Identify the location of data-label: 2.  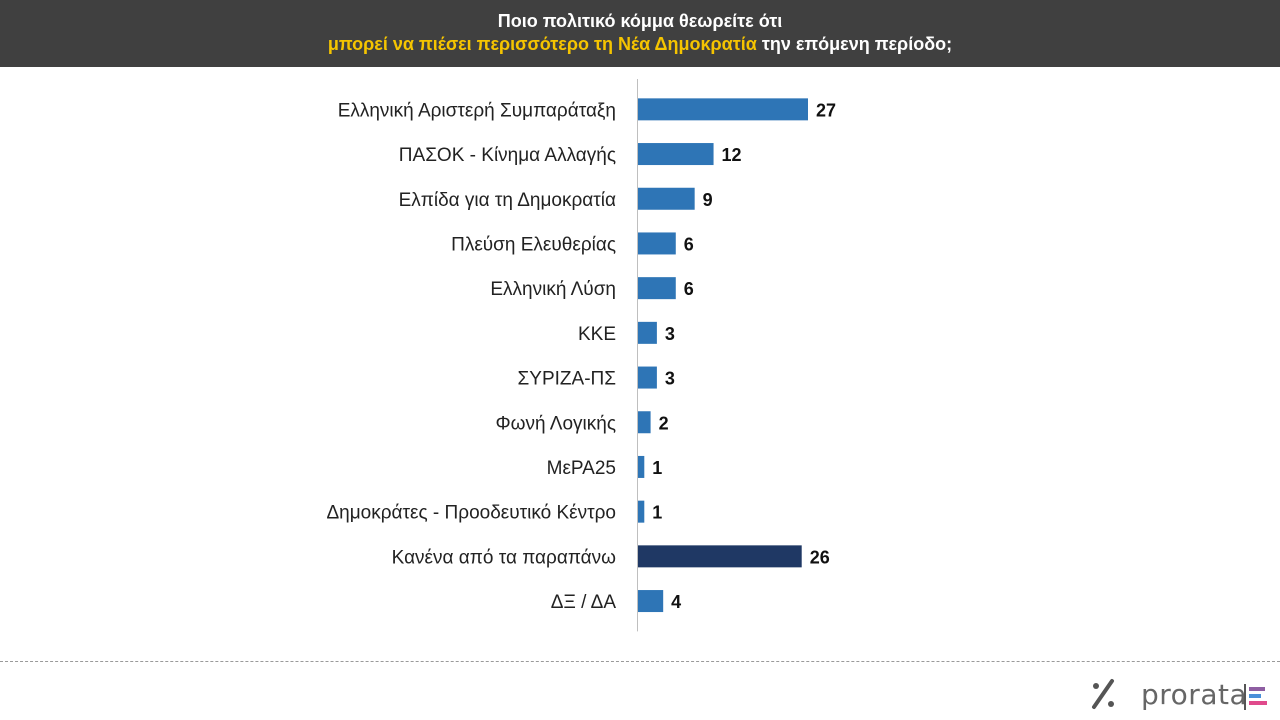
(664, 423).